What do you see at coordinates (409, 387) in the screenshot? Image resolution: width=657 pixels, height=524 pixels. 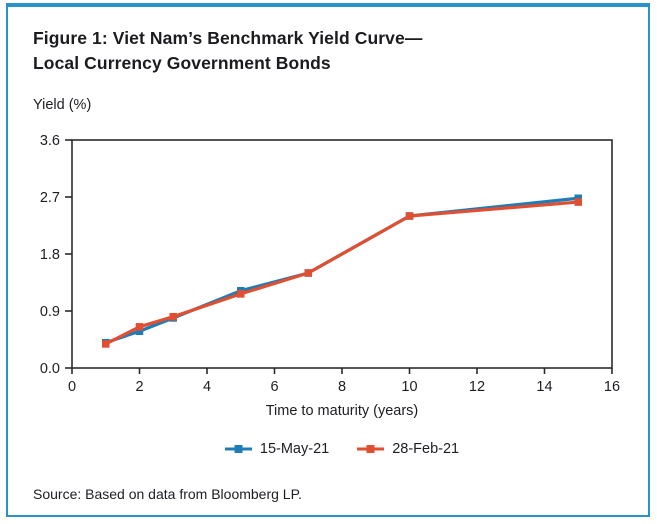 I see `x-tick-label: 10` at bounding box center [409, 387].